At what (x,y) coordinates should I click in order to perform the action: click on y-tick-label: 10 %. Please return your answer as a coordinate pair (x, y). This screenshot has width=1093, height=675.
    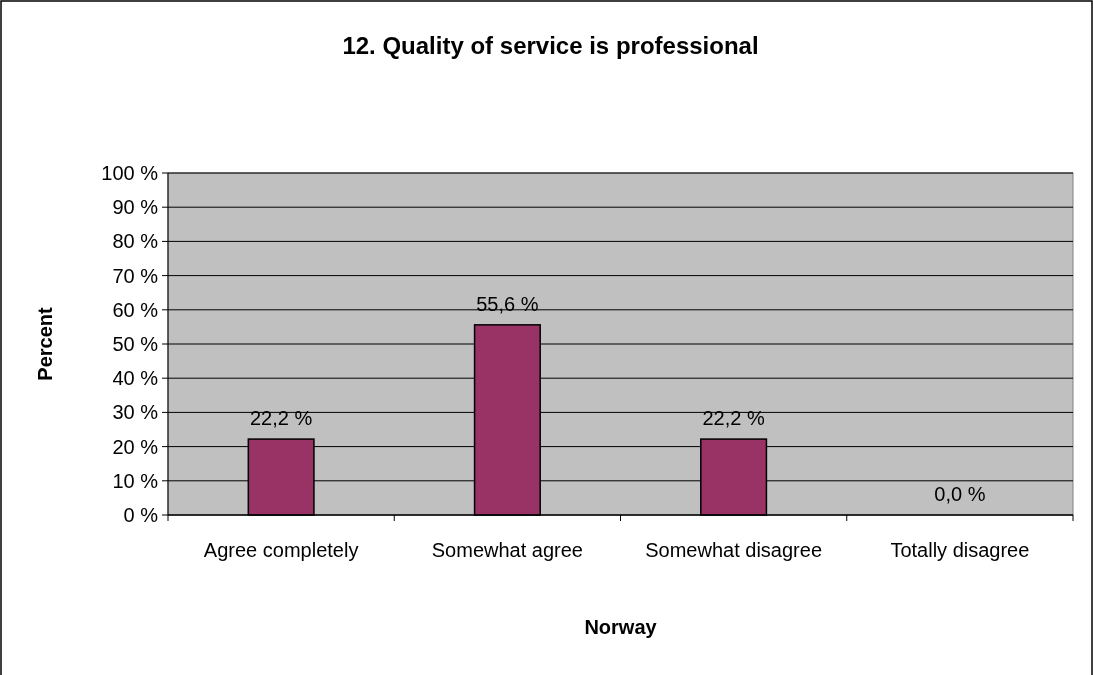
    Looking at the image, I should click on (135, 480).